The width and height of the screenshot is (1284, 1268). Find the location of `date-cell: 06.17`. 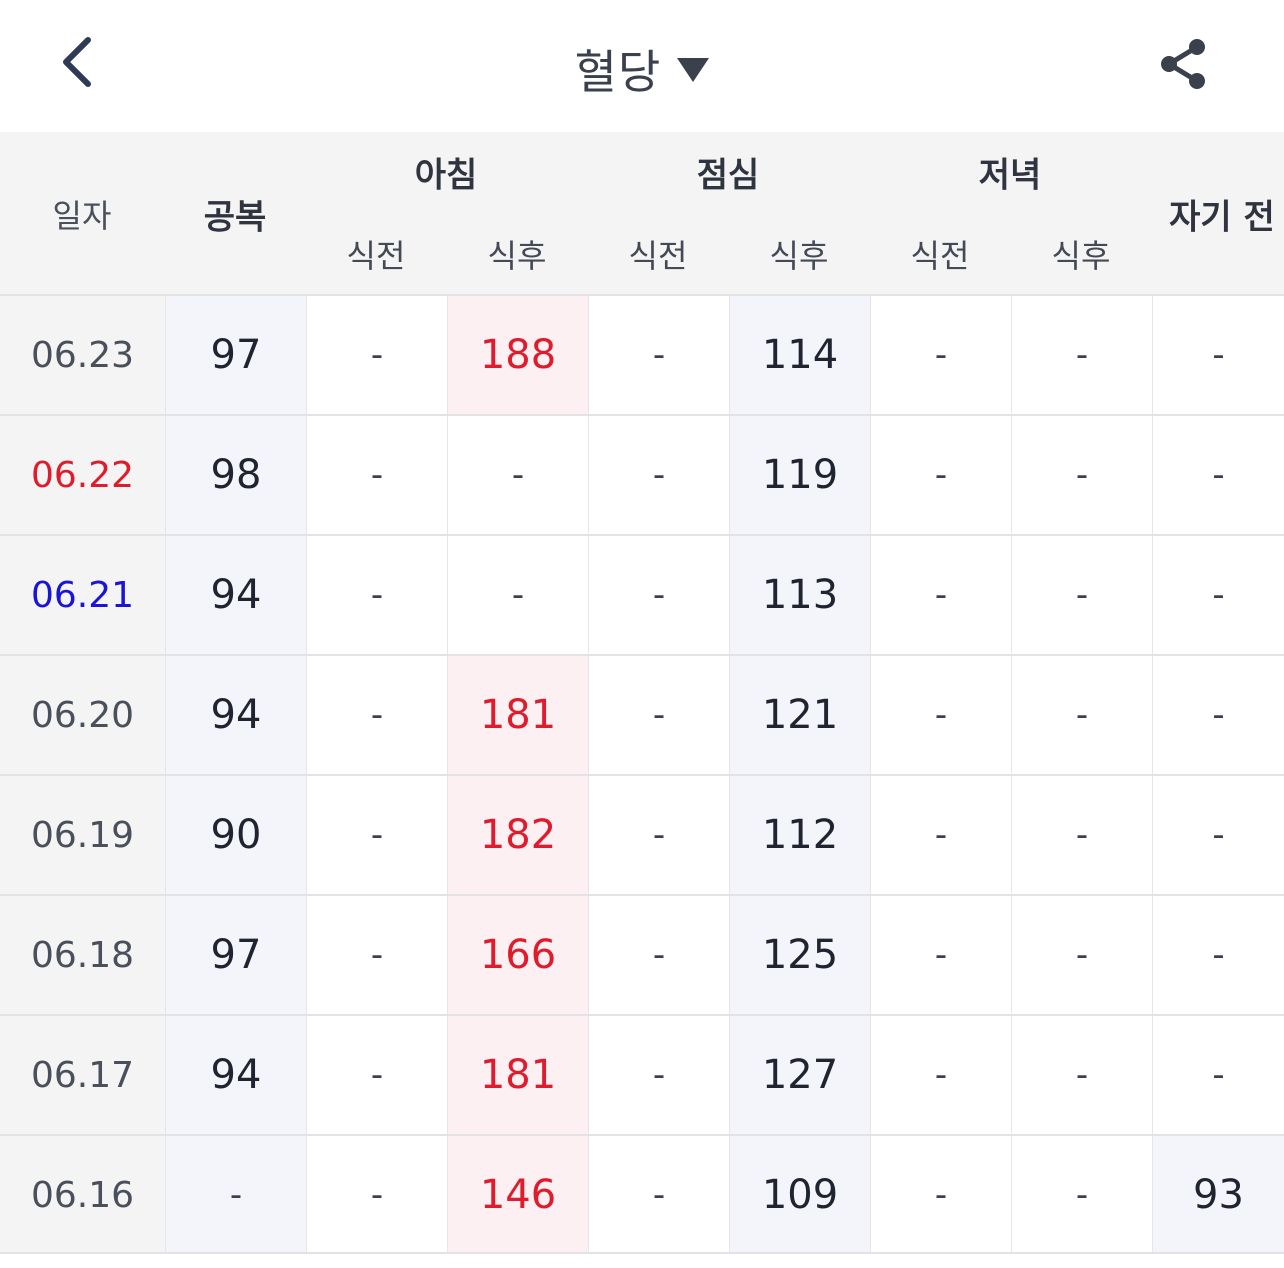

date-cell: 06.17 is located at coordinates (82, 1075).